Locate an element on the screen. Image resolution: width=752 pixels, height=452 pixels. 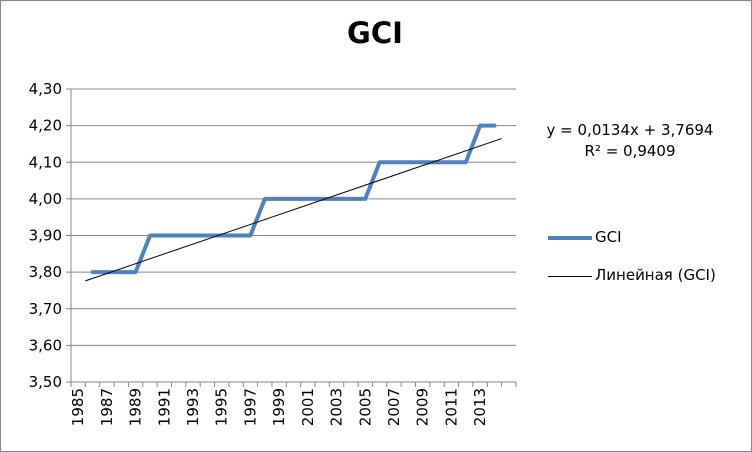
legend-label-trendline: Линейная (GCI) is located at coordinates (655, 275).